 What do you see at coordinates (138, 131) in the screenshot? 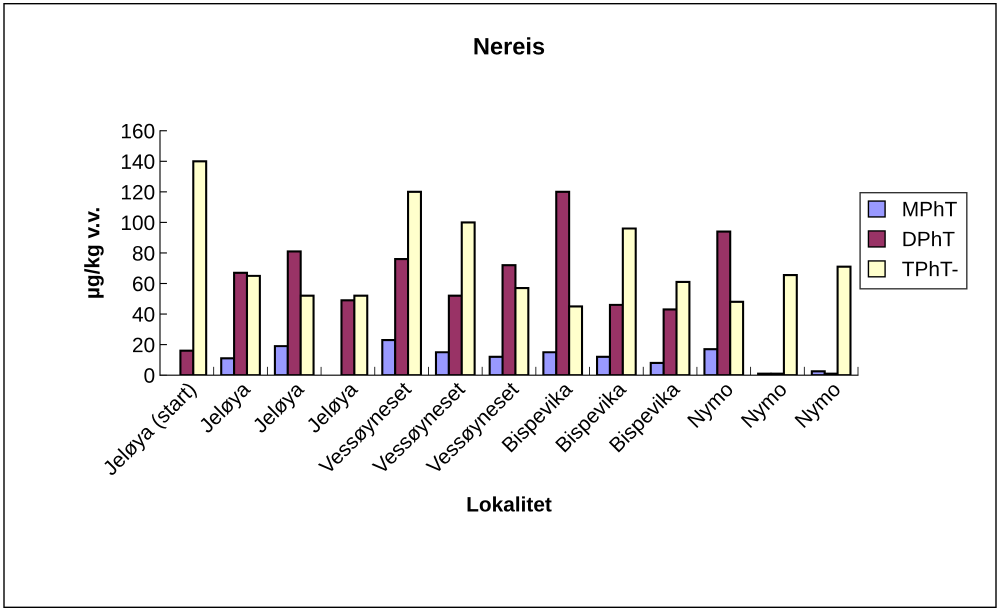
I see `y-tick-label: 160` at bounding box center [138, 131].